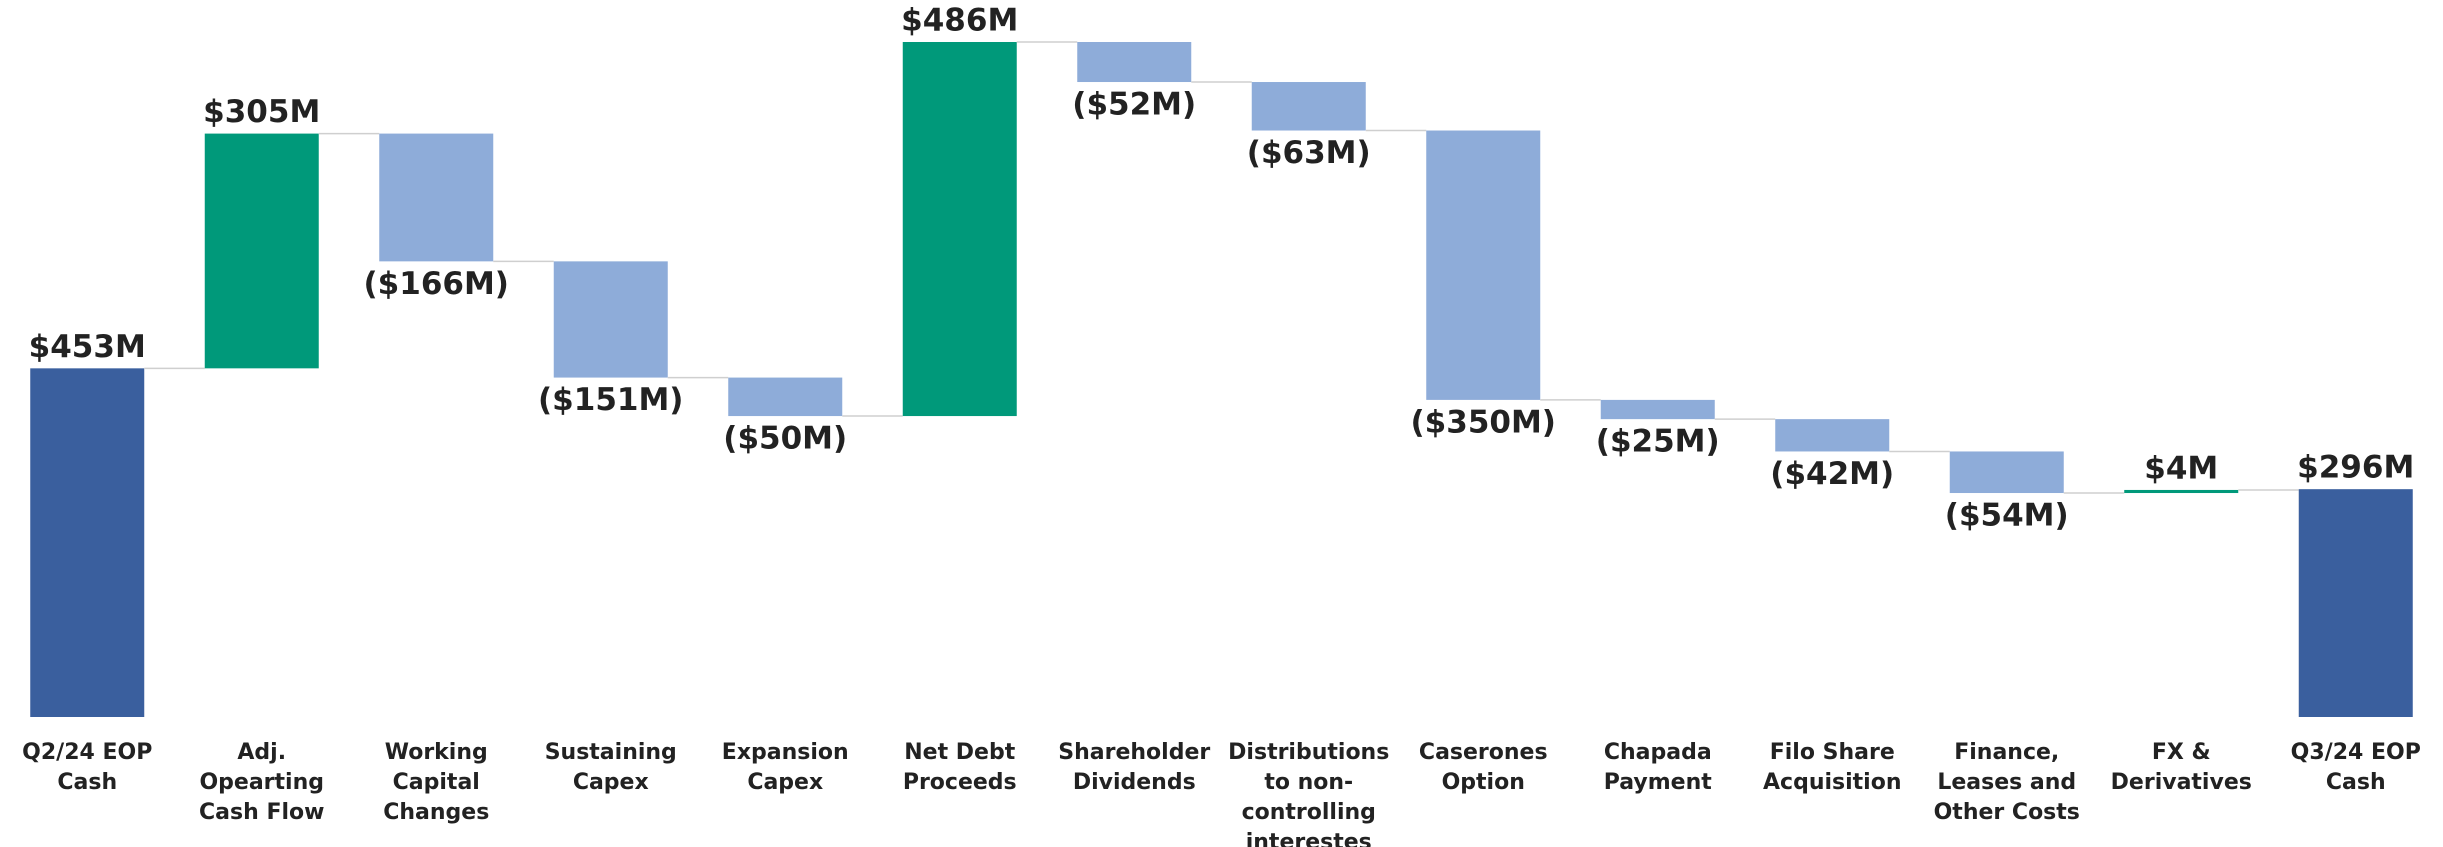 The width and height of the screenshot is (2443, 847). What do you see at coordinates (1134, 105) in the screenshot?
I see `value-label: ($52M)` at bounding box center [1134, 105].